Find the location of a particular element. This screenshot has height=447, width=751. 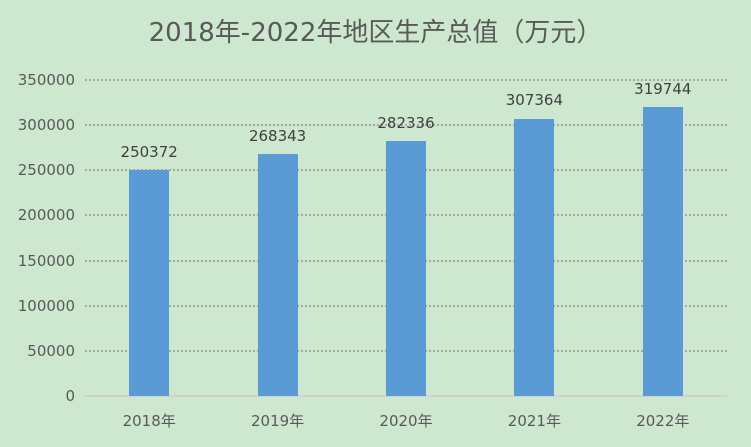

data-label: 282336 is located at coordinates (406, 123).